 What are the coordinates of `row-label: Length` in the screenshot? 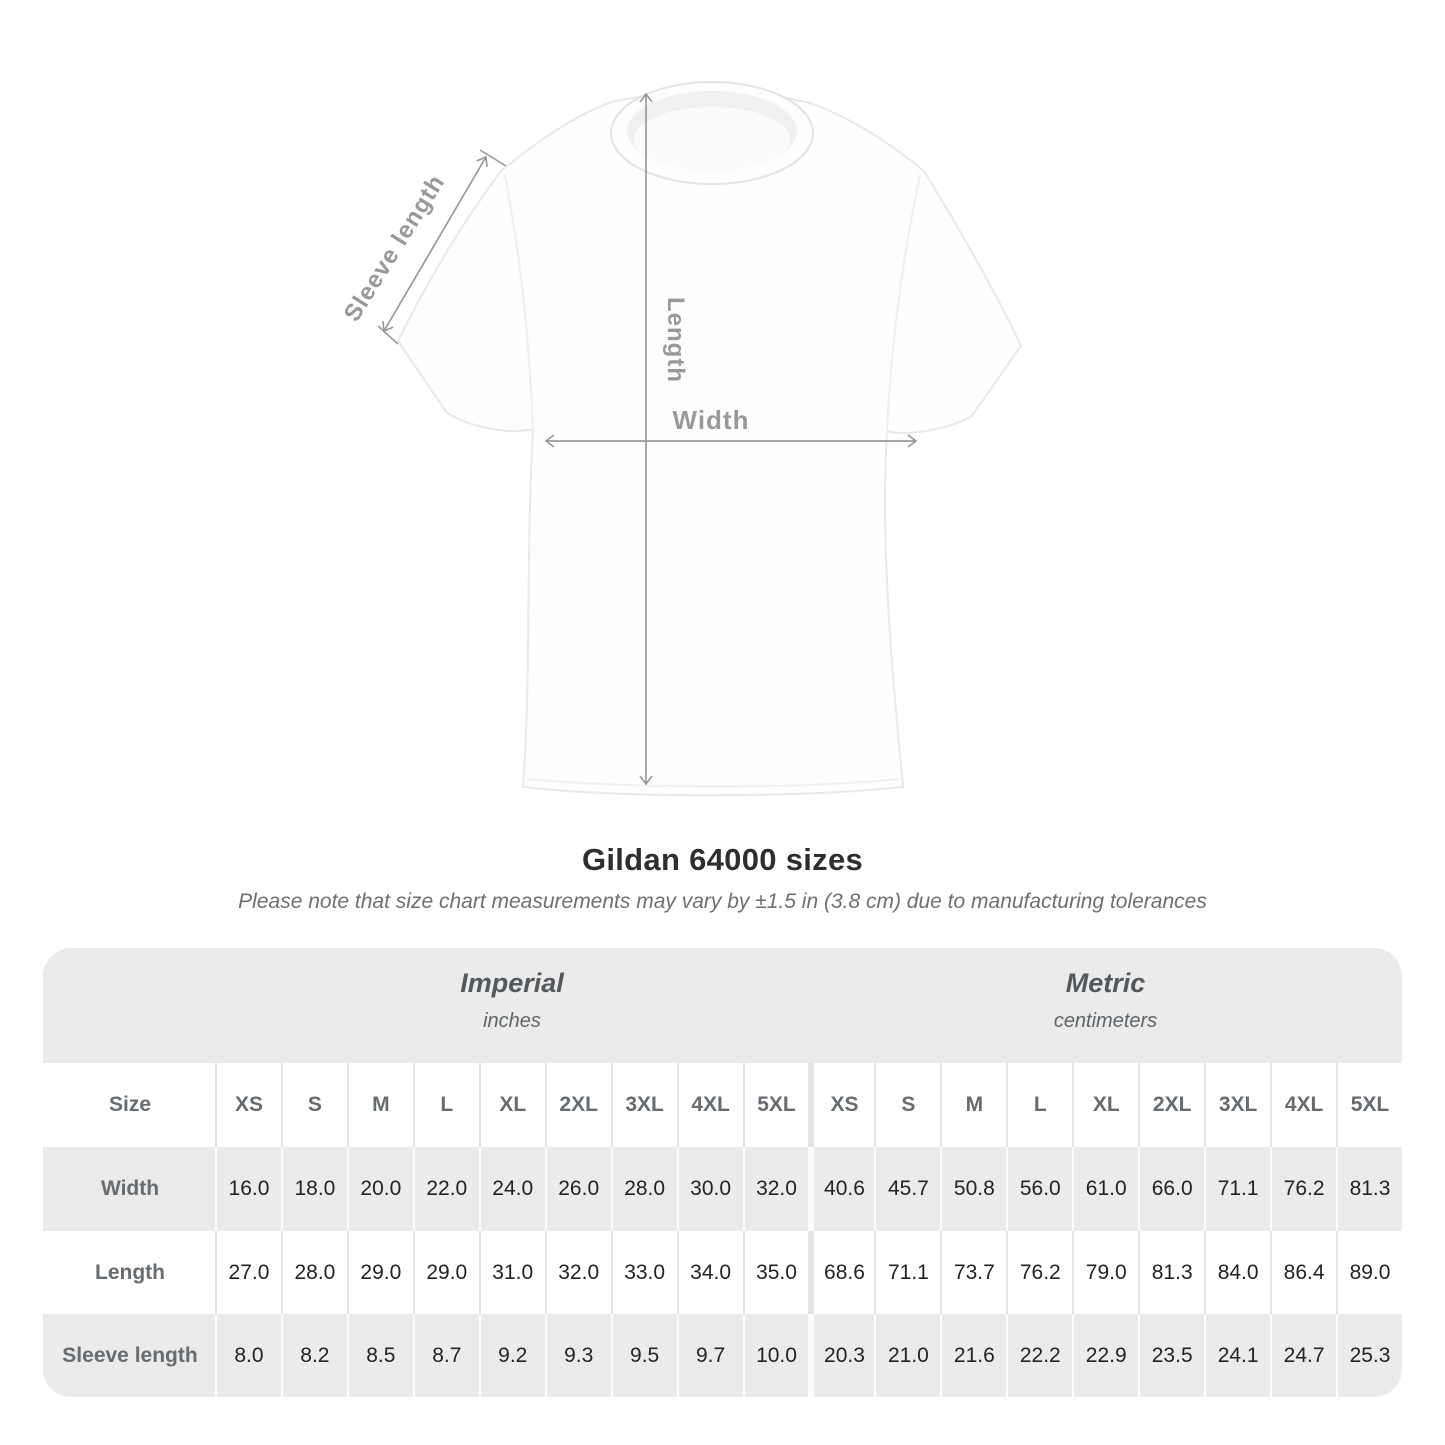 It's located at (130, 1272).